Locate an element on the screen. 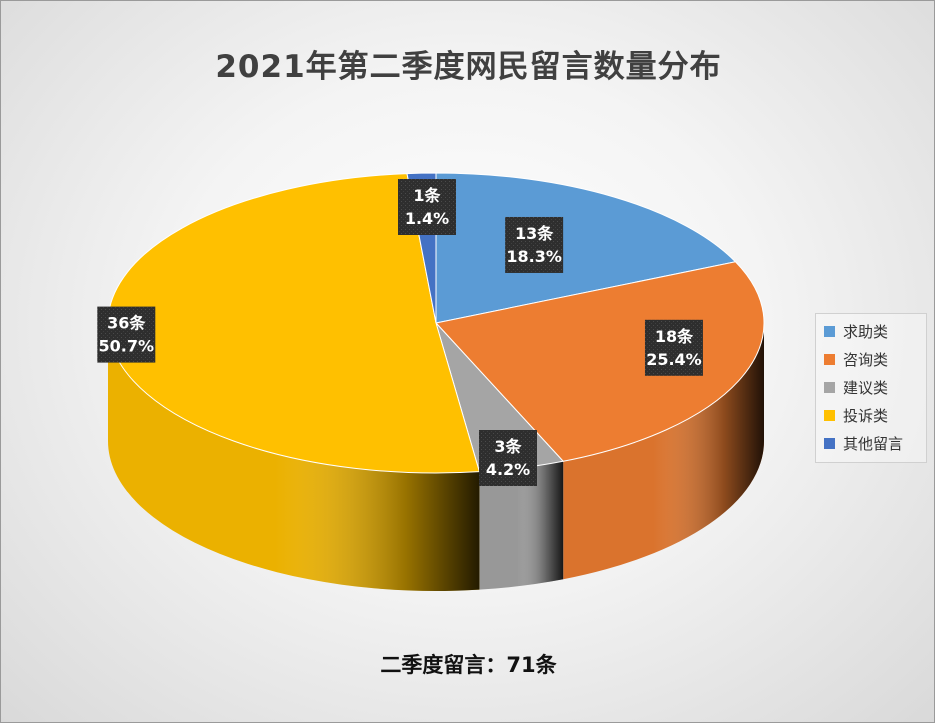 Image resolution: width=935 pixels, height=723 pixels. data-label-other: 1条 1.4% is located at coordinates (427, 207).